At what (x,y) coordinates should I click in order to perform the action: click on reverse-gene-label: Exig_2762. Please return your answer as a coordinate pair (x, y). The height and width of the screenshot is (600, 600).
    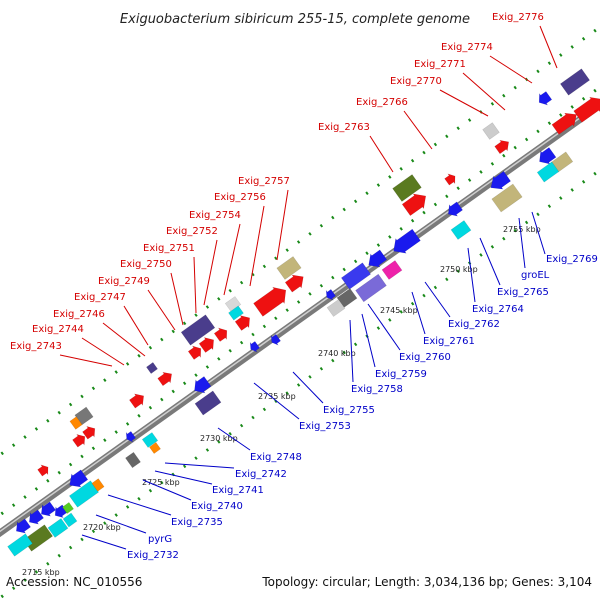
    Looking at the image, I should click on (474, 324).